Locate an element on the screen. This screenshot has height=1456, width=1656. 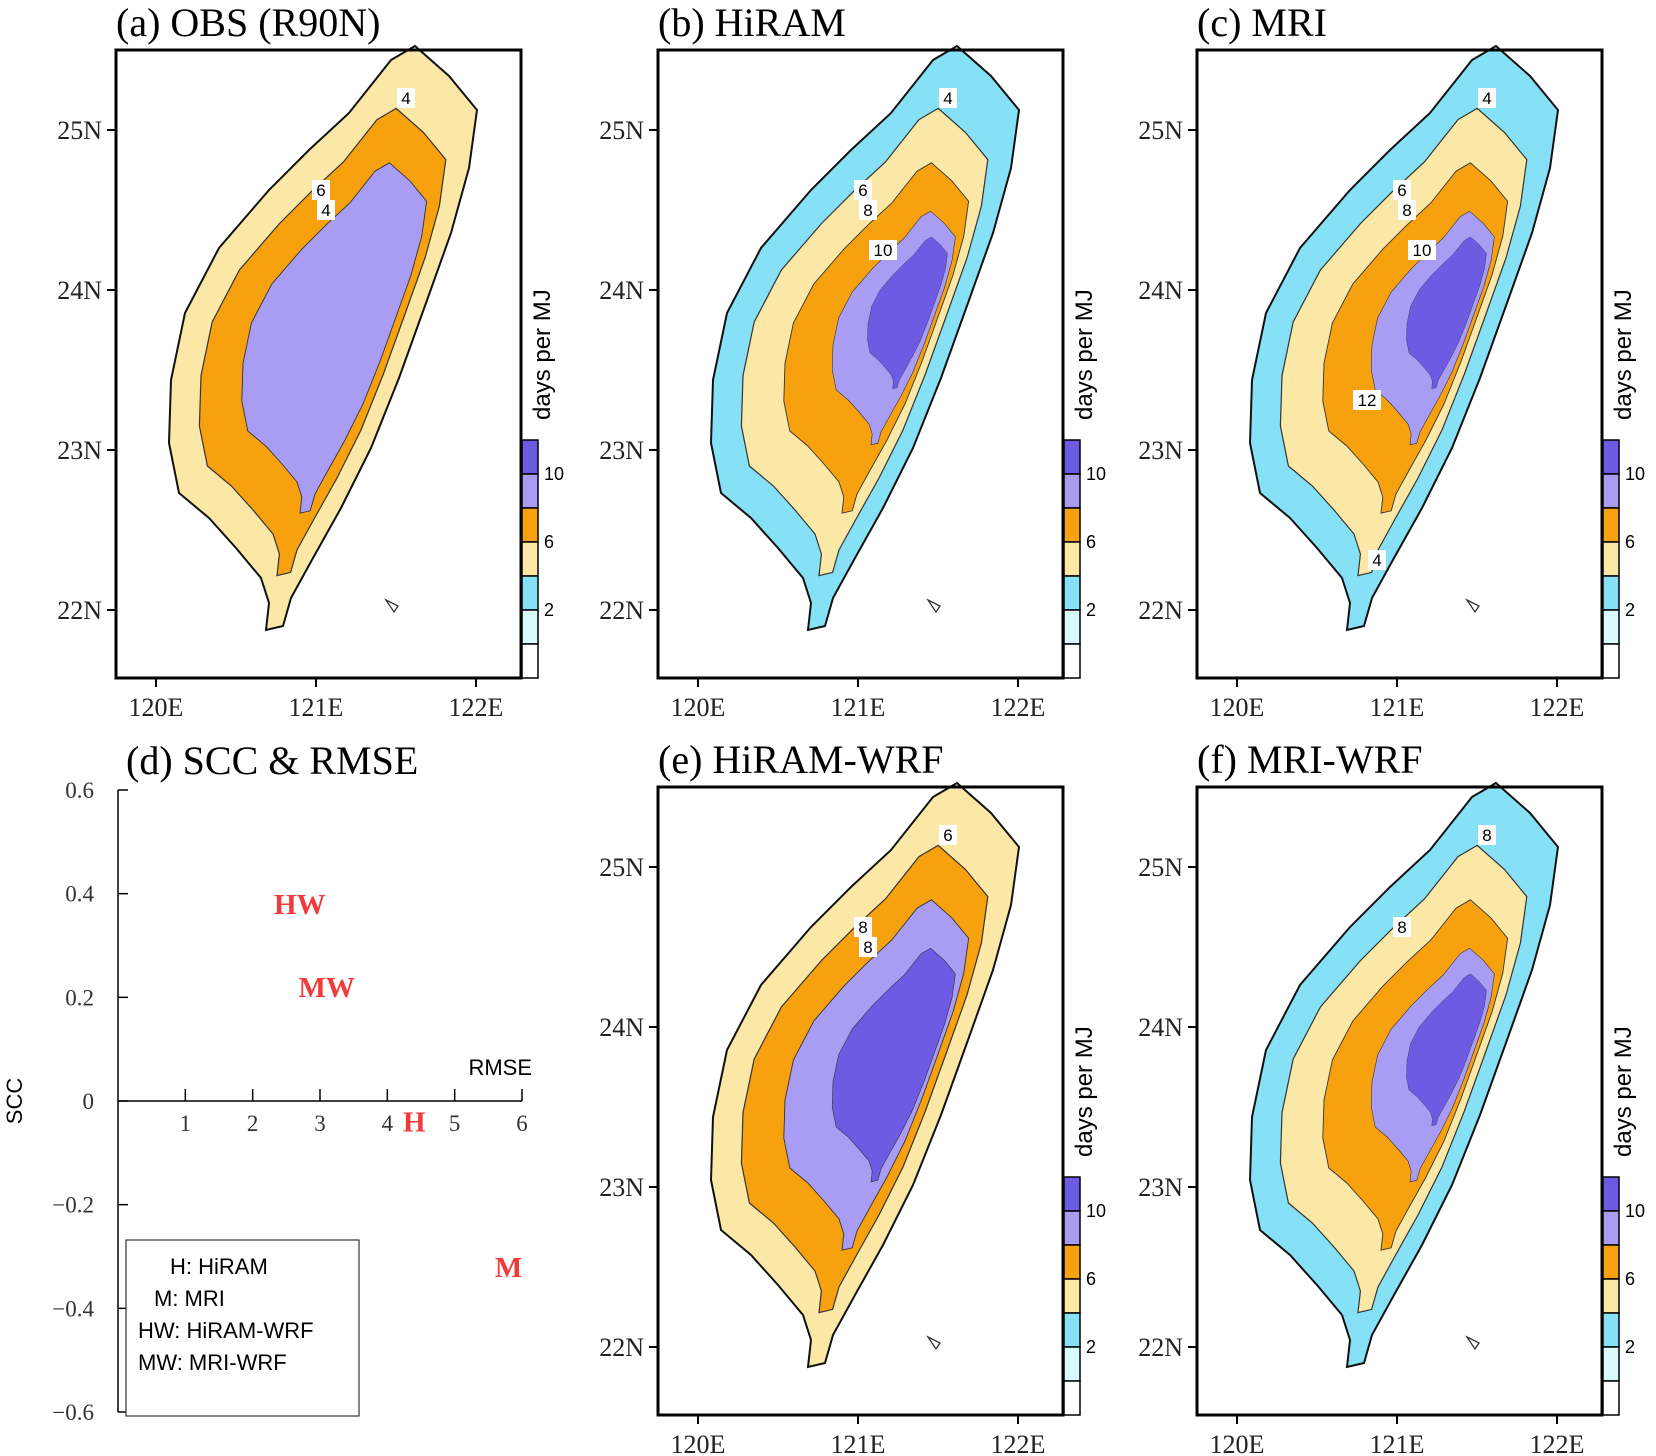
x-axis-label: RMSE is located at coordinates (500, 1067).